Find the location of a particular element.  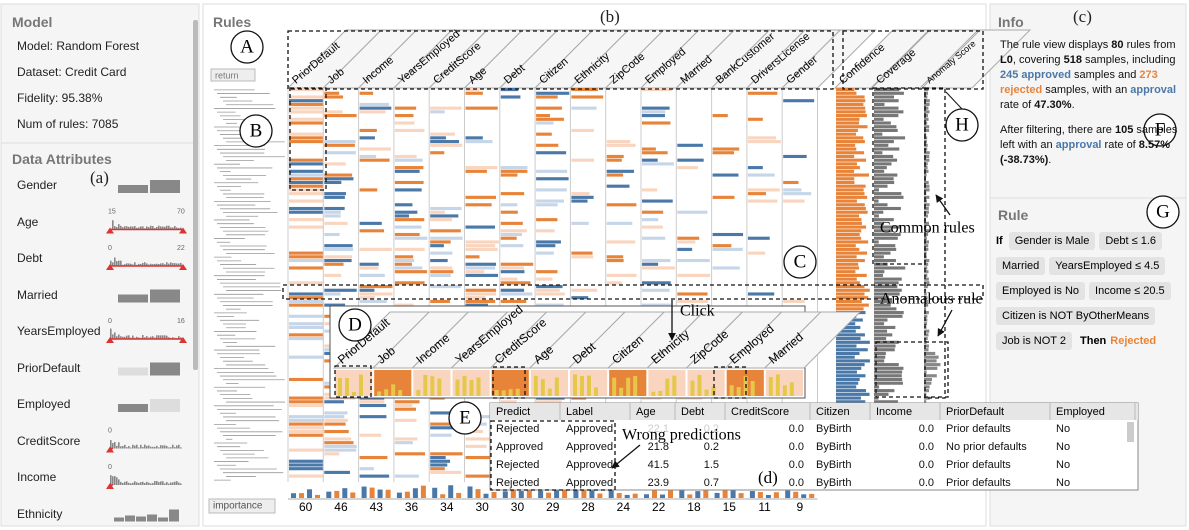

rule-condition: Income ≤ 20.5 is located at coordinates (1130, 291).